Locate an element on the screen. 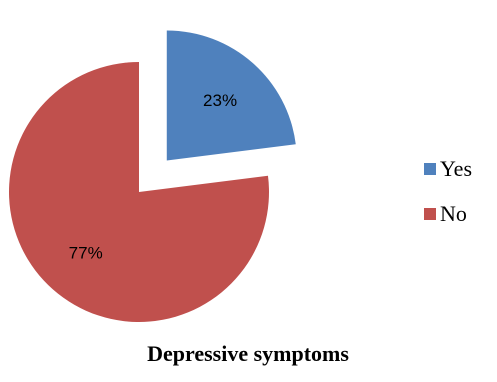 Image resolution: width=497 pixels, height=382 pixels. legend-swatch-yes is located at coordinates (430, 169).